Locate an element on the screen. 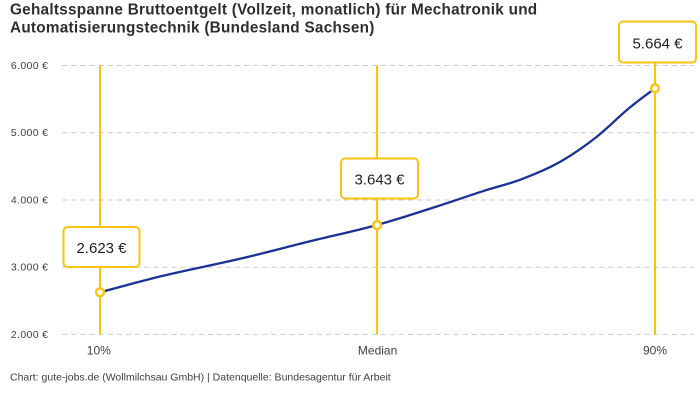 This screenshot has width=700, height=400. svg-text: Median is located at coordinates (377, 351).